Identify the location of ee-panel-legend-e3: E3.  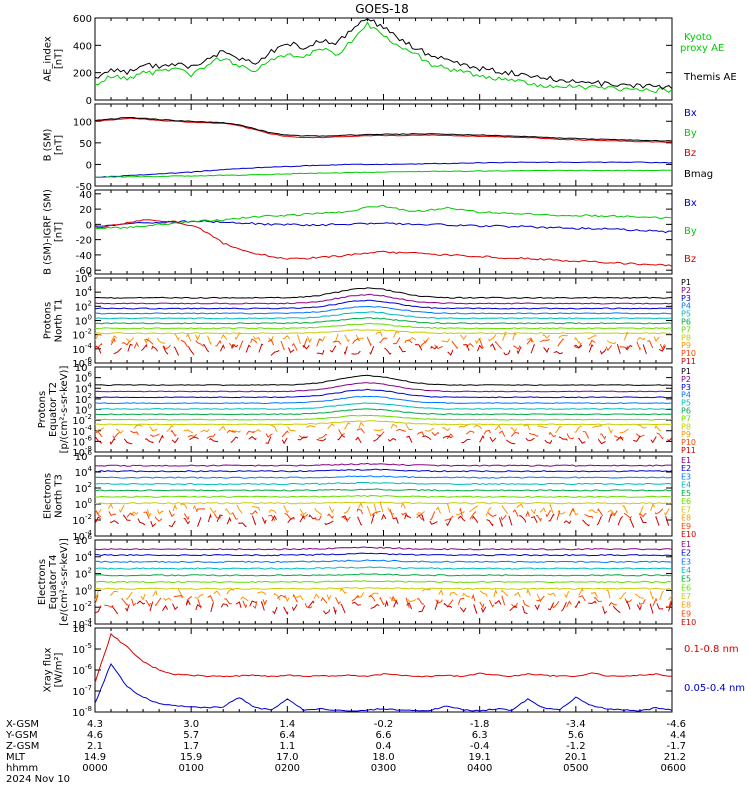
(686, 561).